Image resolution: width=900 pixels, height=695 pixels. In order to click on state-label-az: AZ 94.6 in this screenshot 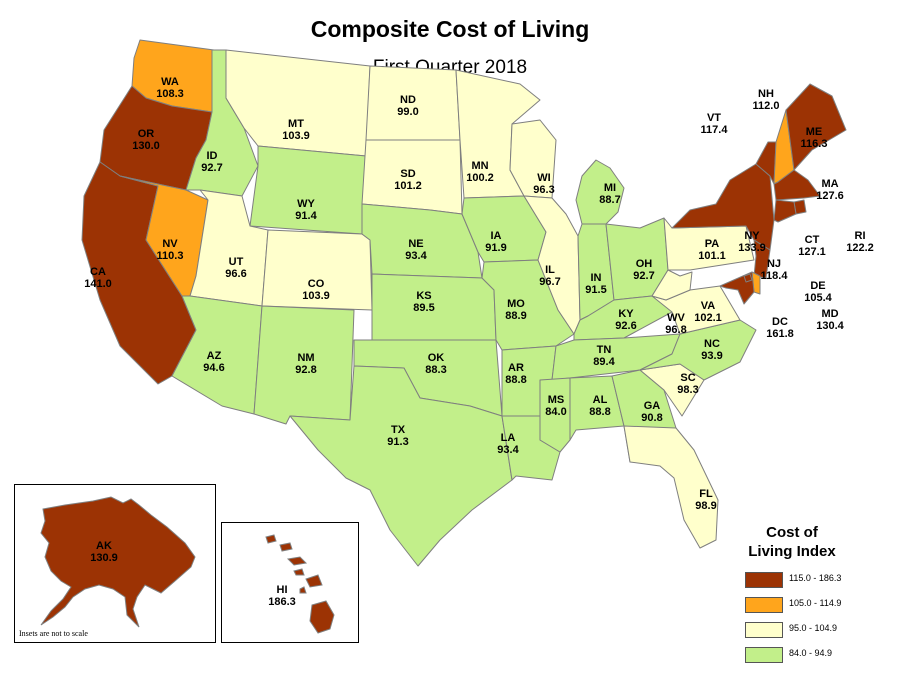, I will do `click(214, 362)`.